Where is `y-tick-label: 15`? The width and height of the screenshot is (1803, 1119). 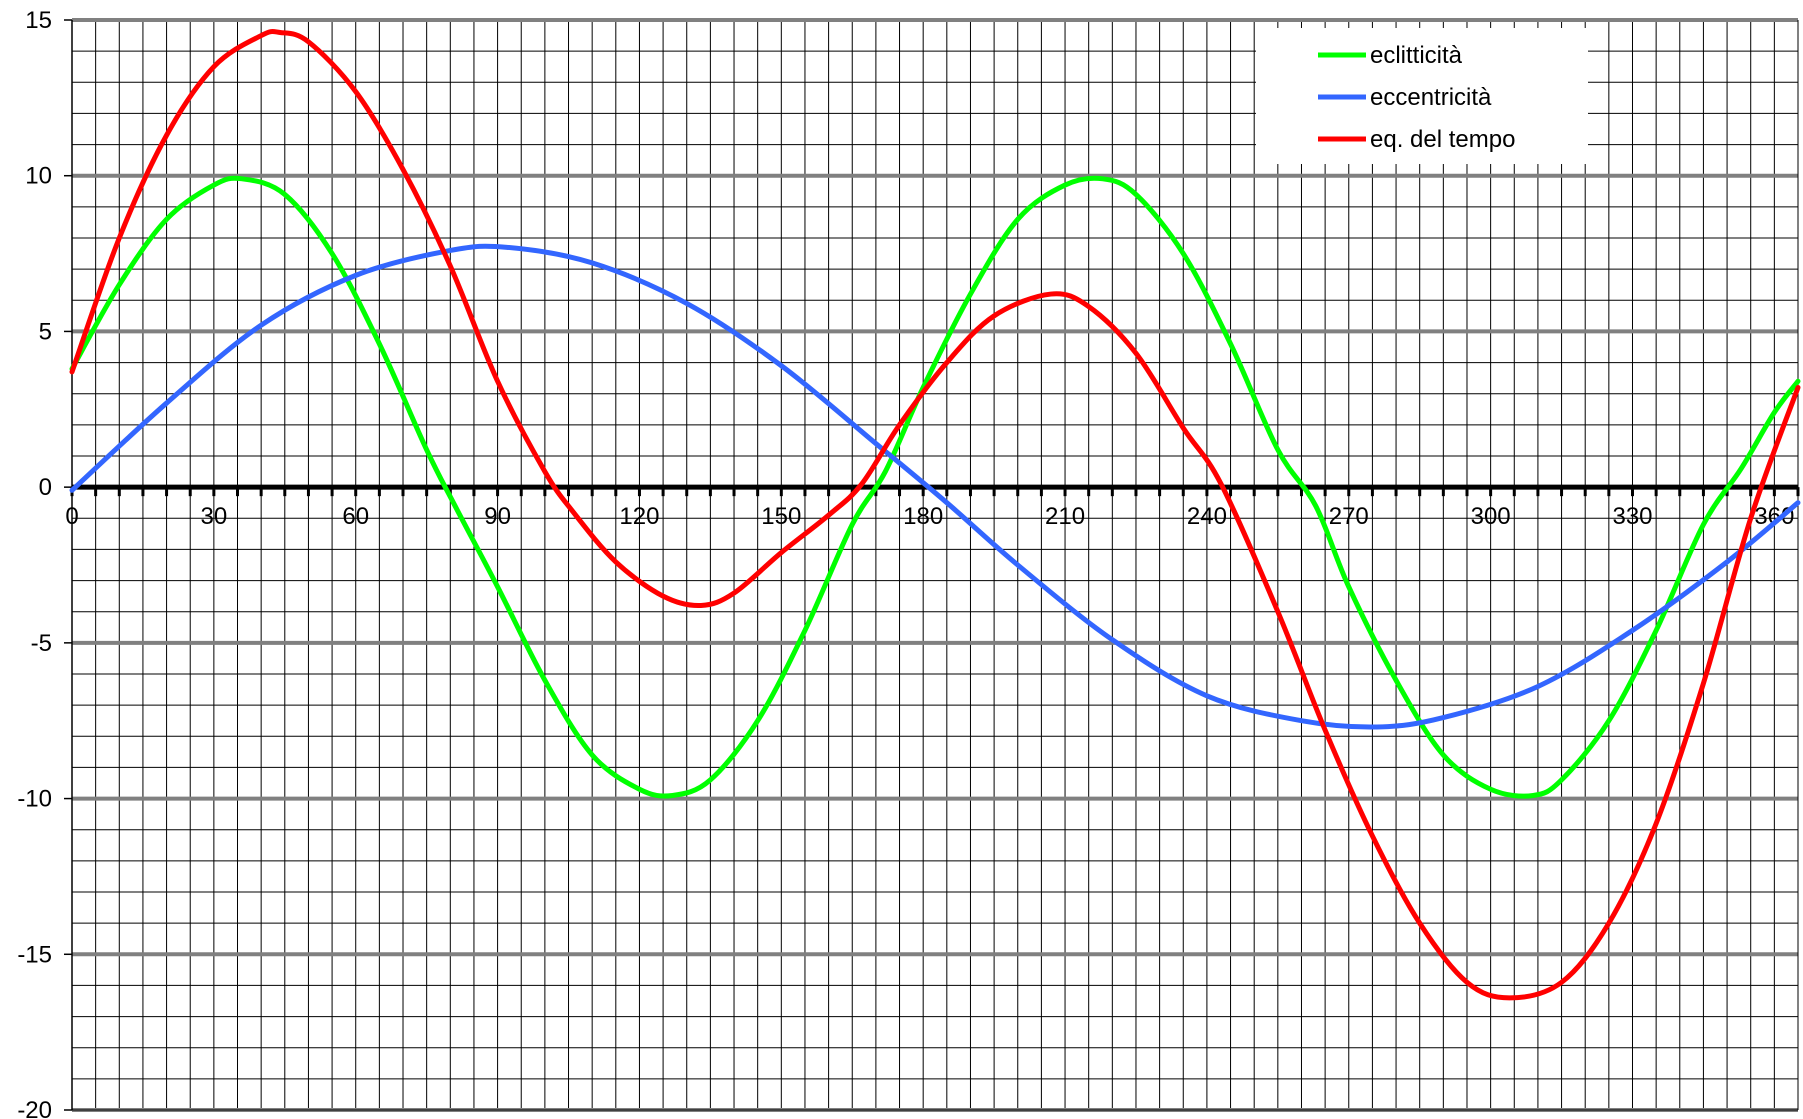 y-tick-label: 15 is located at coordinates (38, 20).